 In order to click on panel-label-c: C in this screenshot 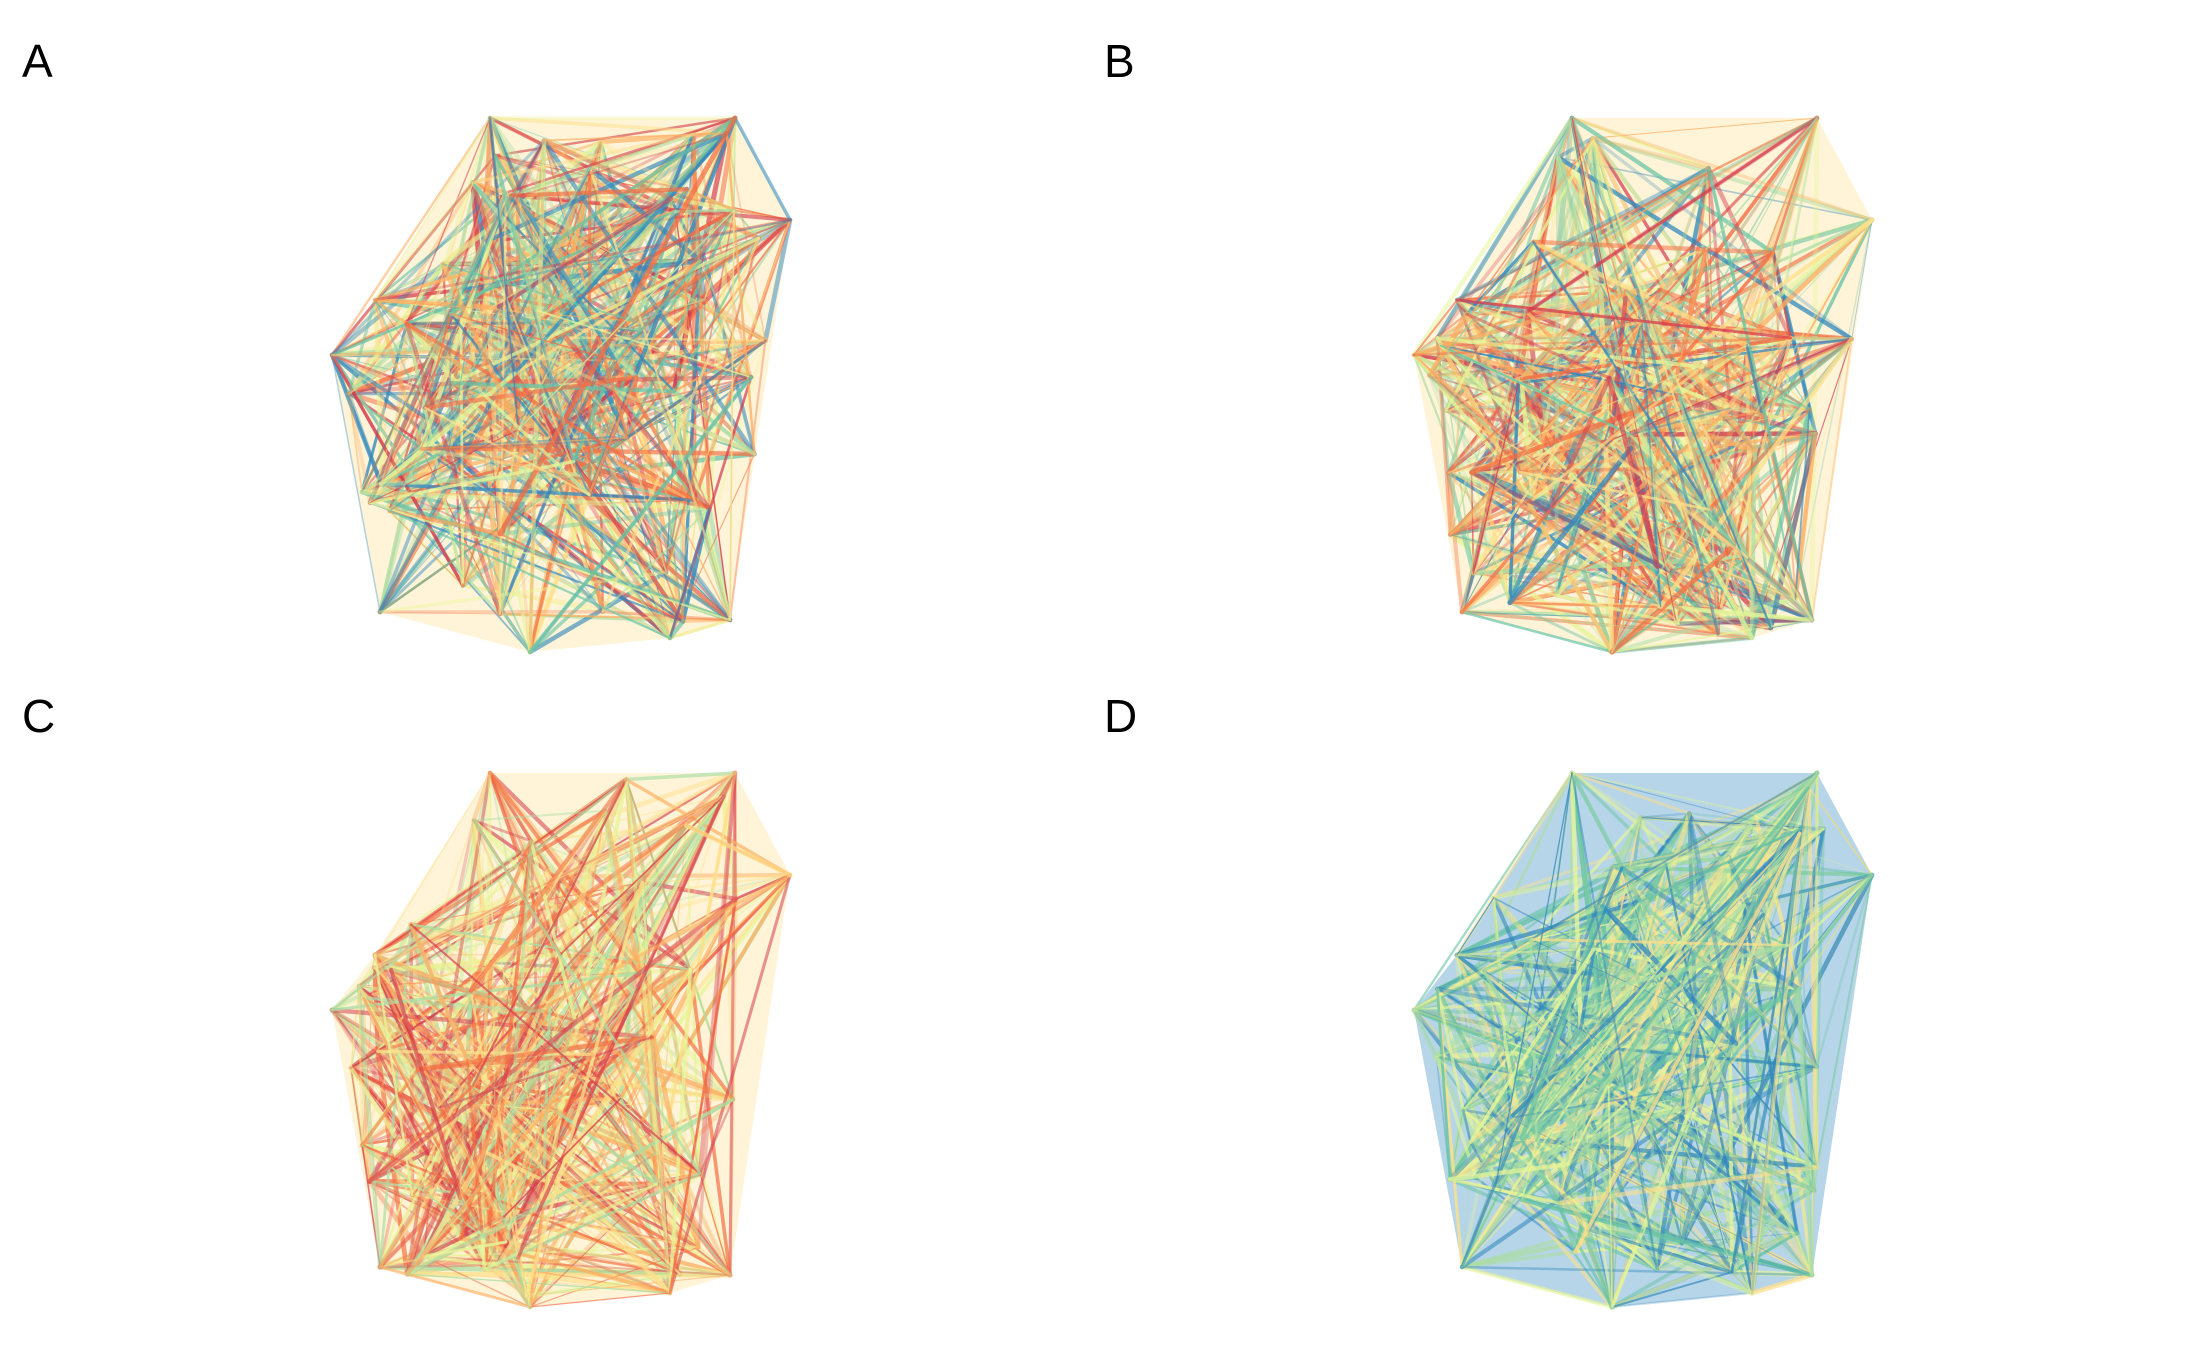, I will do `click(39, 716)`.